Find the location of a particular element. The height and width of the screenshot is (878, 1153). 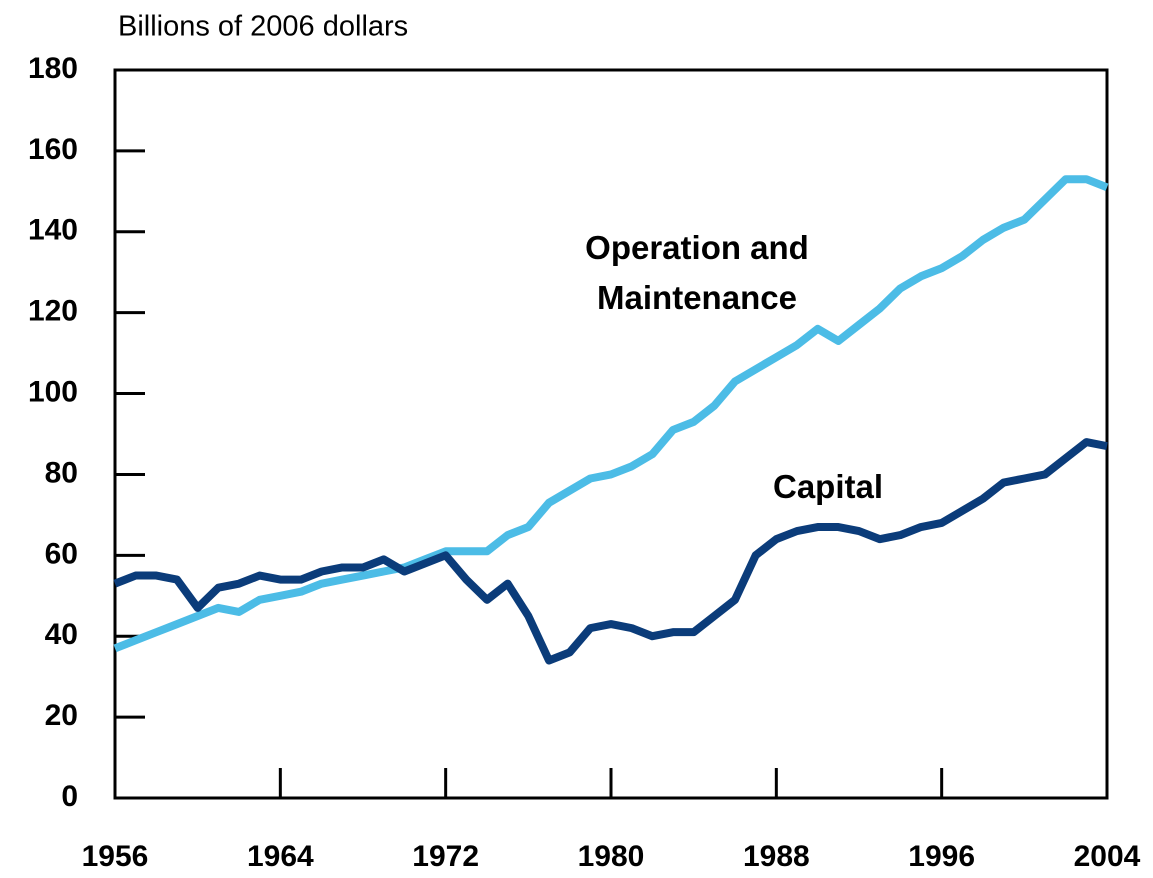

x-tick-label: 1988 is located at coordinates (776, 856).